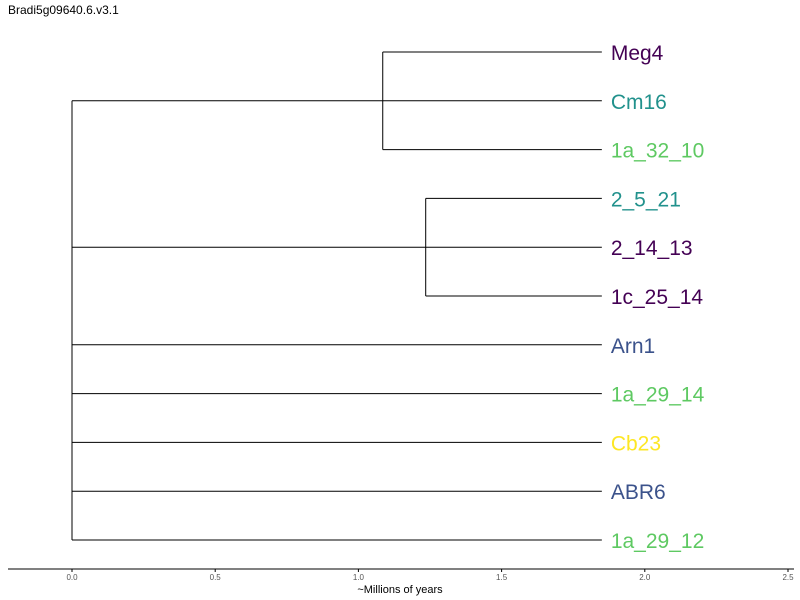 The width and height of the screenshot is (800, 600). What do you see at coordinates (216, 577) in the screenshot?
I see `x-axis-tick-label: 0.5` at bounding box center [216, 577].